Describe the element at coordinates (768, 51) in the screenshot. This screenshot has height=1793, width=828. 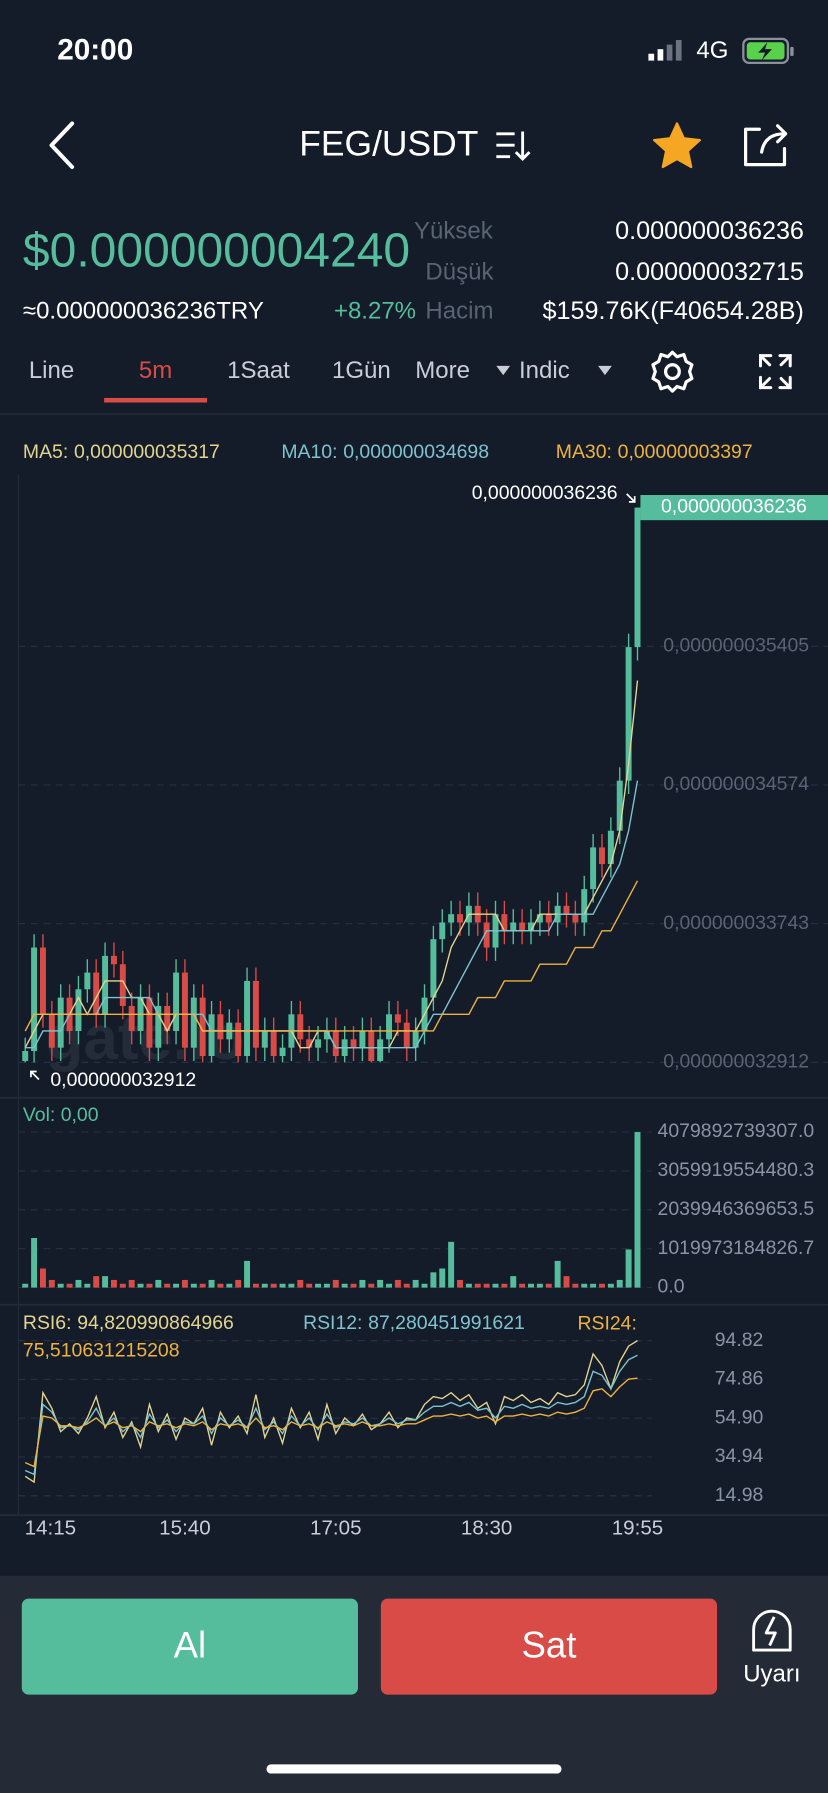
I see `battery-icon` at that location.